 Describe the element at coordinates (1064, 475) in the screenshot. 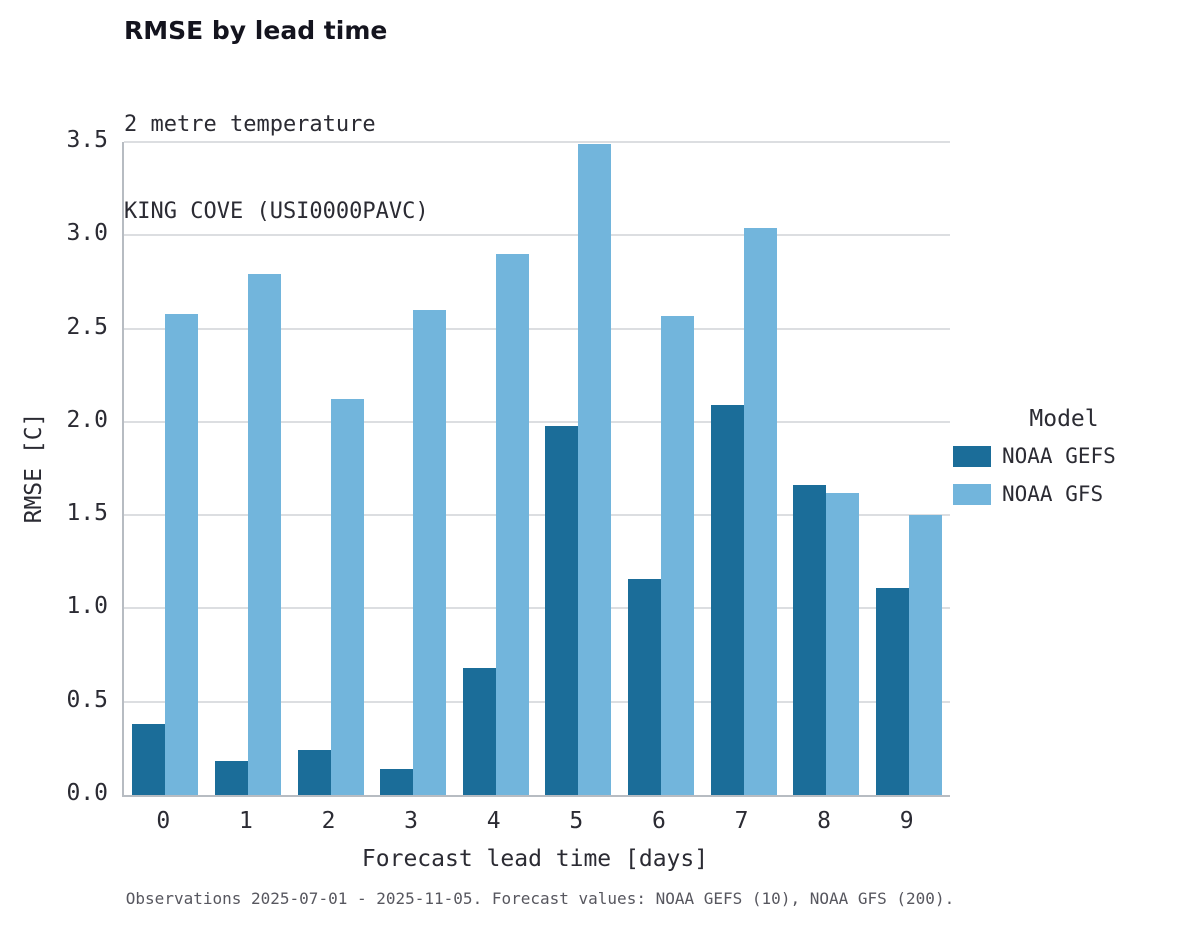

I see `legend-entries: NOAA GEFS NOAA GFS` at that location.